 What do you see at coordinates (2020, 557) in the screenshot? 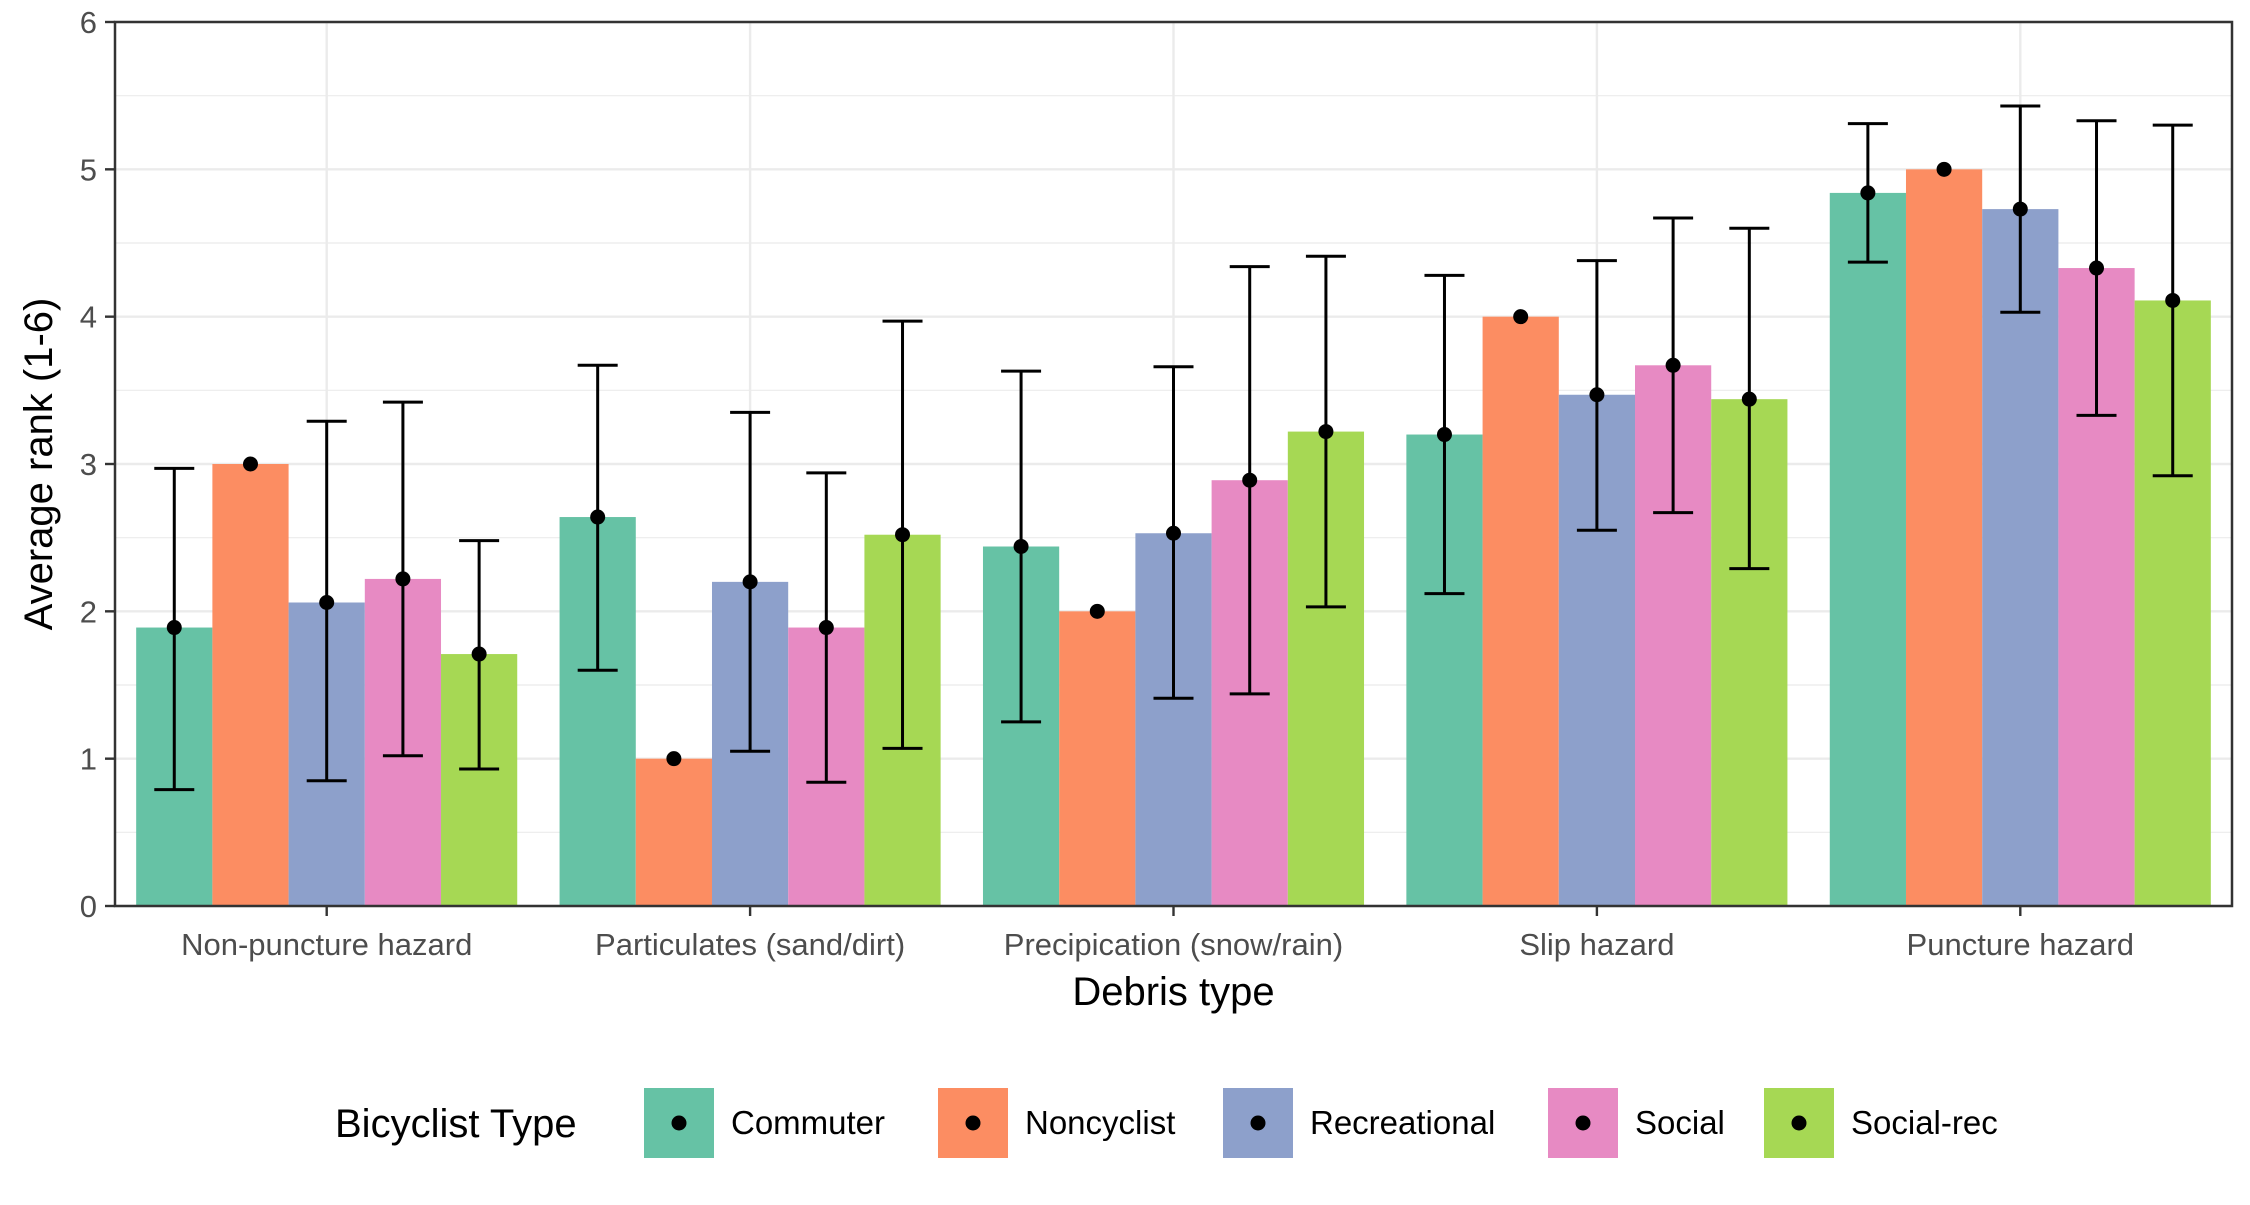
I see `bar-recreational` at bounding box center [2020, 557].